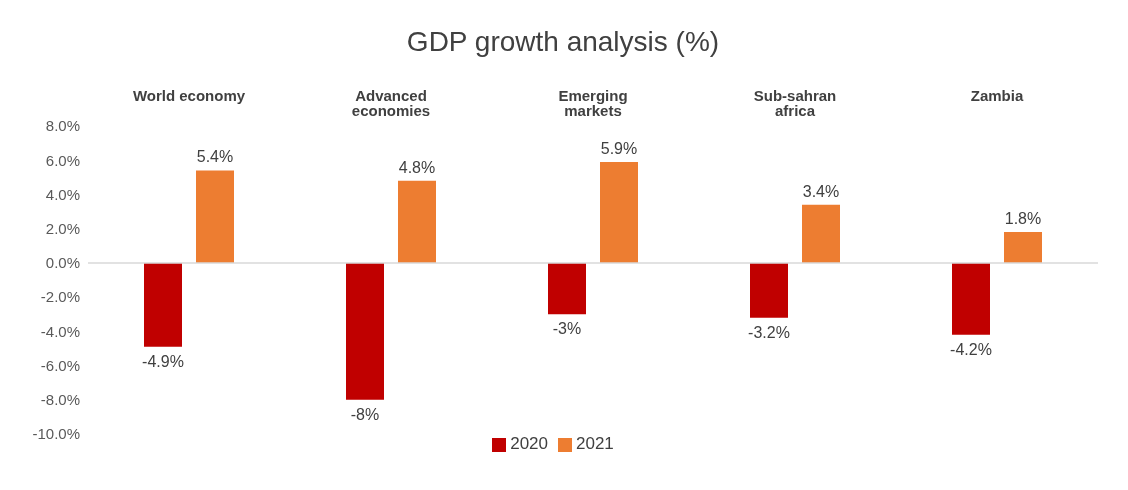 This screenshot has height=490, width=1128. What do you see at coordinates (821, 191) in the screenshot?
I see `data-label: 3.4%` at bounding box center [821, 191].